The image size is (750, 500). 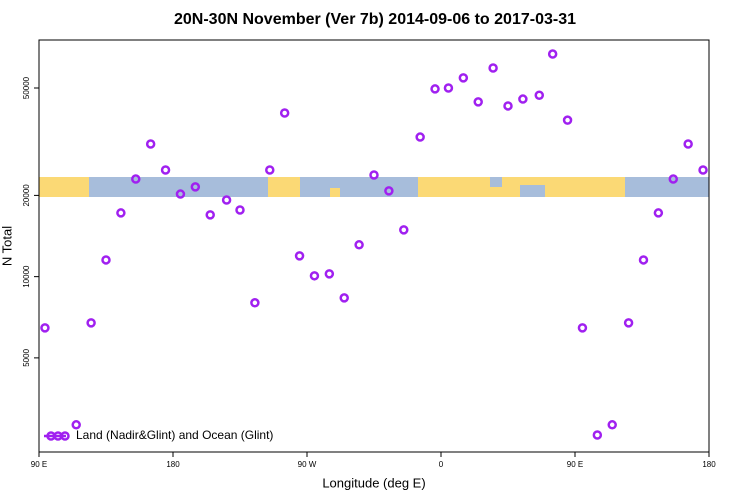 I want to click on x-axis-label: Longitude (deg E), so click(x=373, y=482).